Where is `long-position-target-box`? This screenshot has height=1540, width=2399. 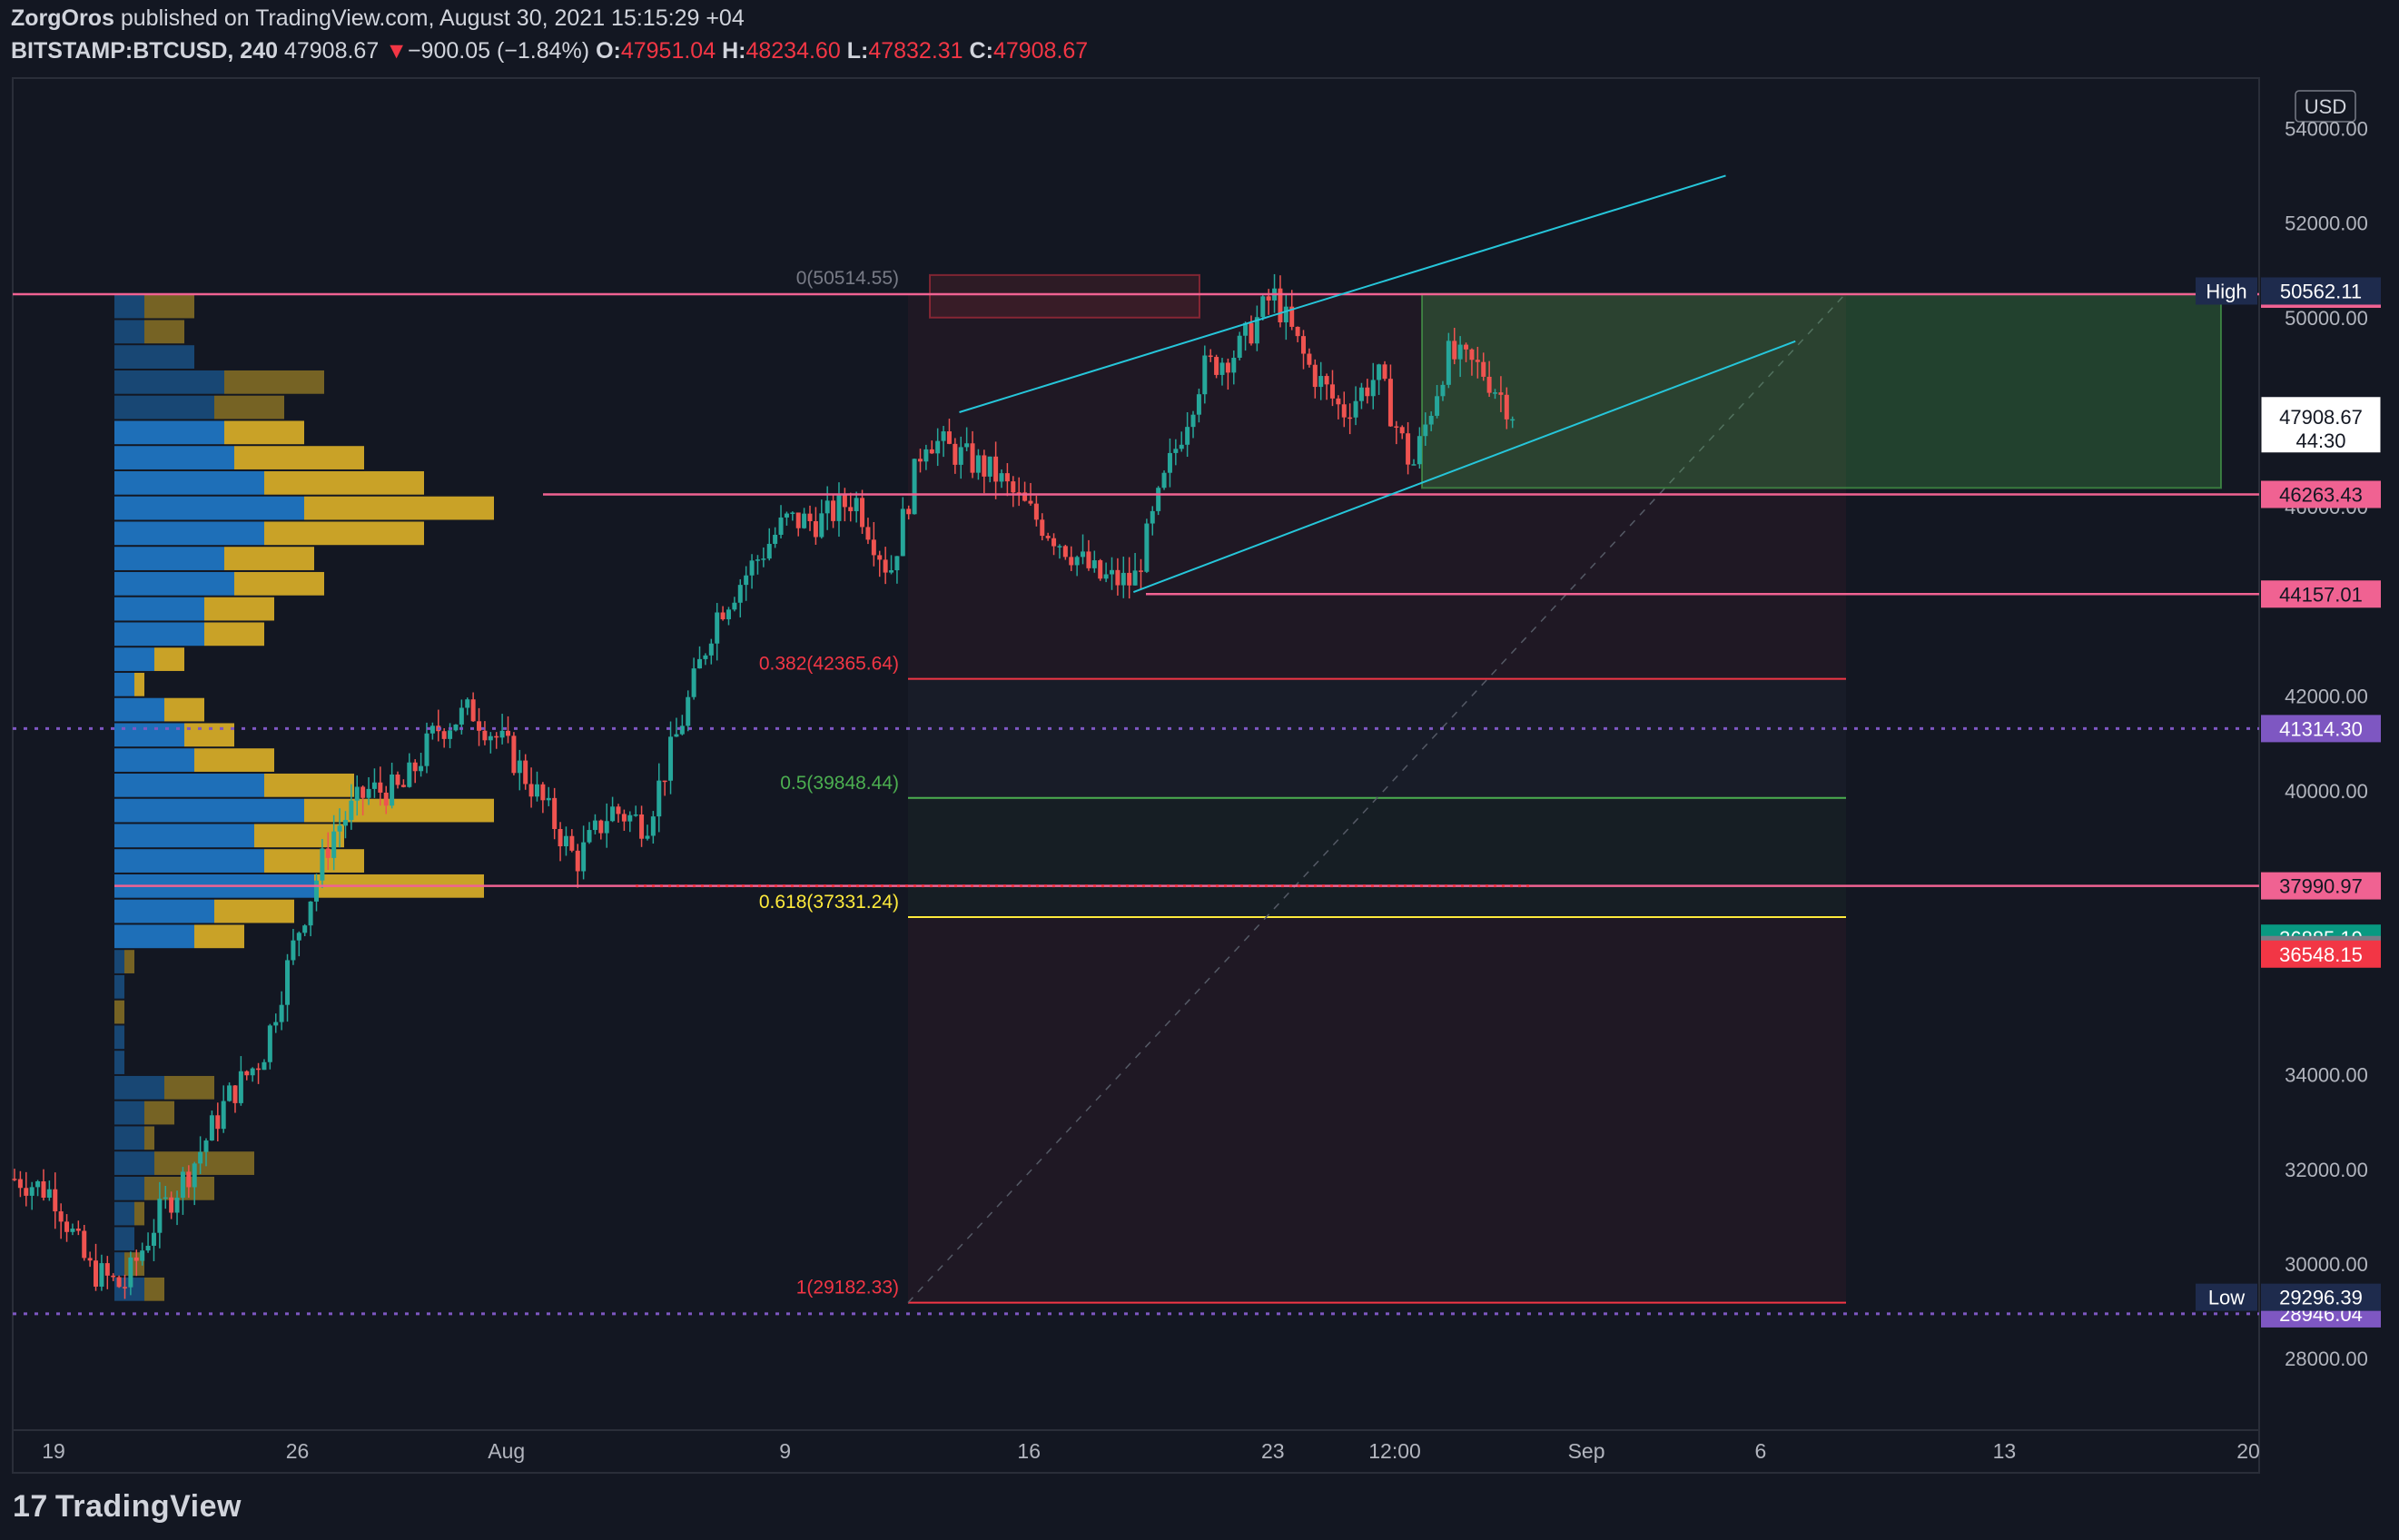
long-position-target-box is located at coordinates (1821, 390).